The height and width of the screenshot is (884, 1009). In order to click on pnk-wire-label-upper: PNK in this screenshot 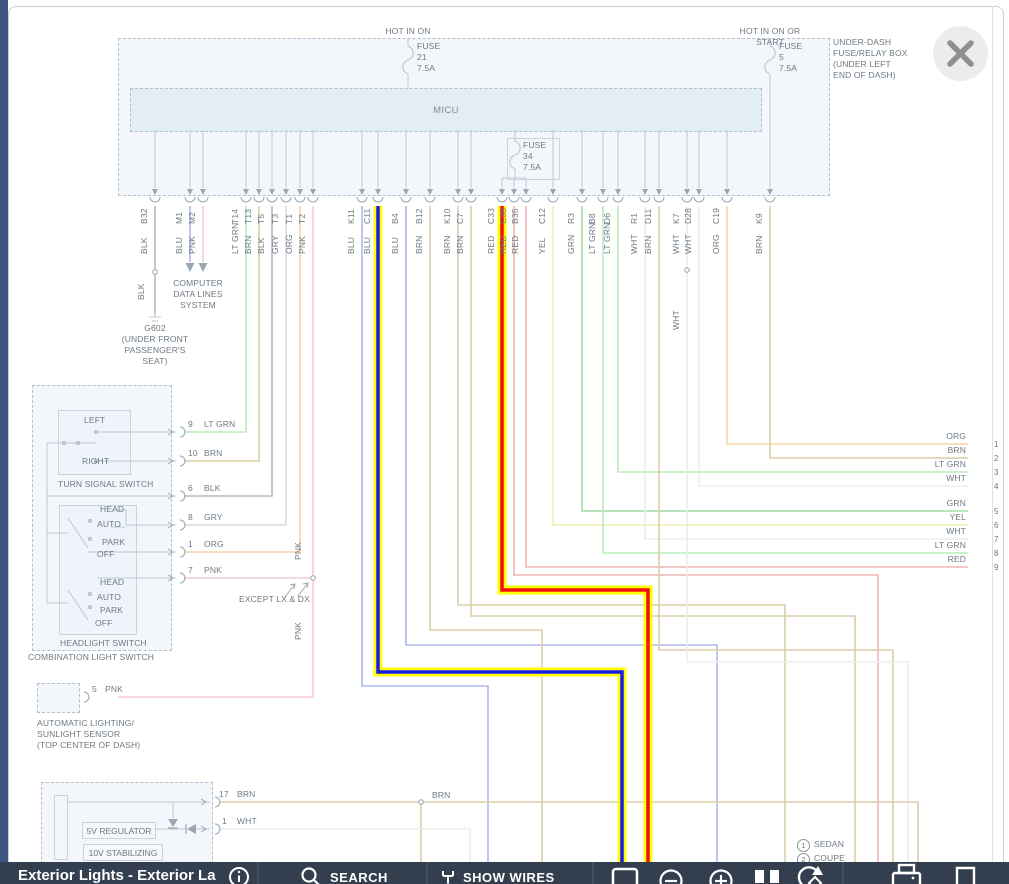, I will do `click(298, 551)`.